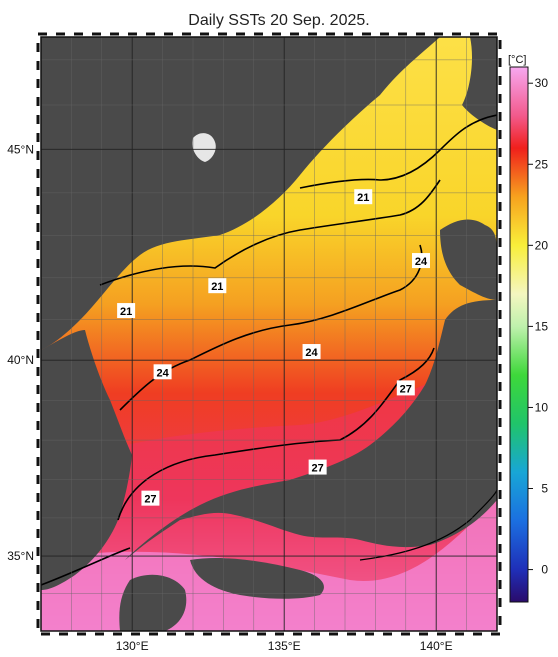 Image resolution: width=558 pixels, height=657 pixels. Describe the element at coordinates (20, 352) in the screenshot. I see `latitude-labels: 45°N 40°N 35°N` at that location.